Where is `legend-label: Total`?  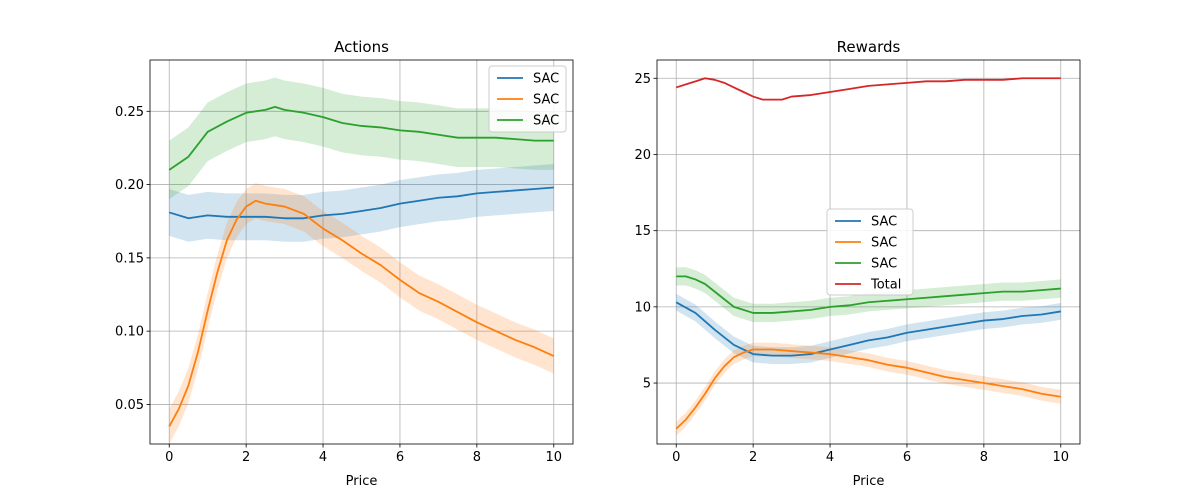
legend-label: Total is located at coordinates (885, 285).